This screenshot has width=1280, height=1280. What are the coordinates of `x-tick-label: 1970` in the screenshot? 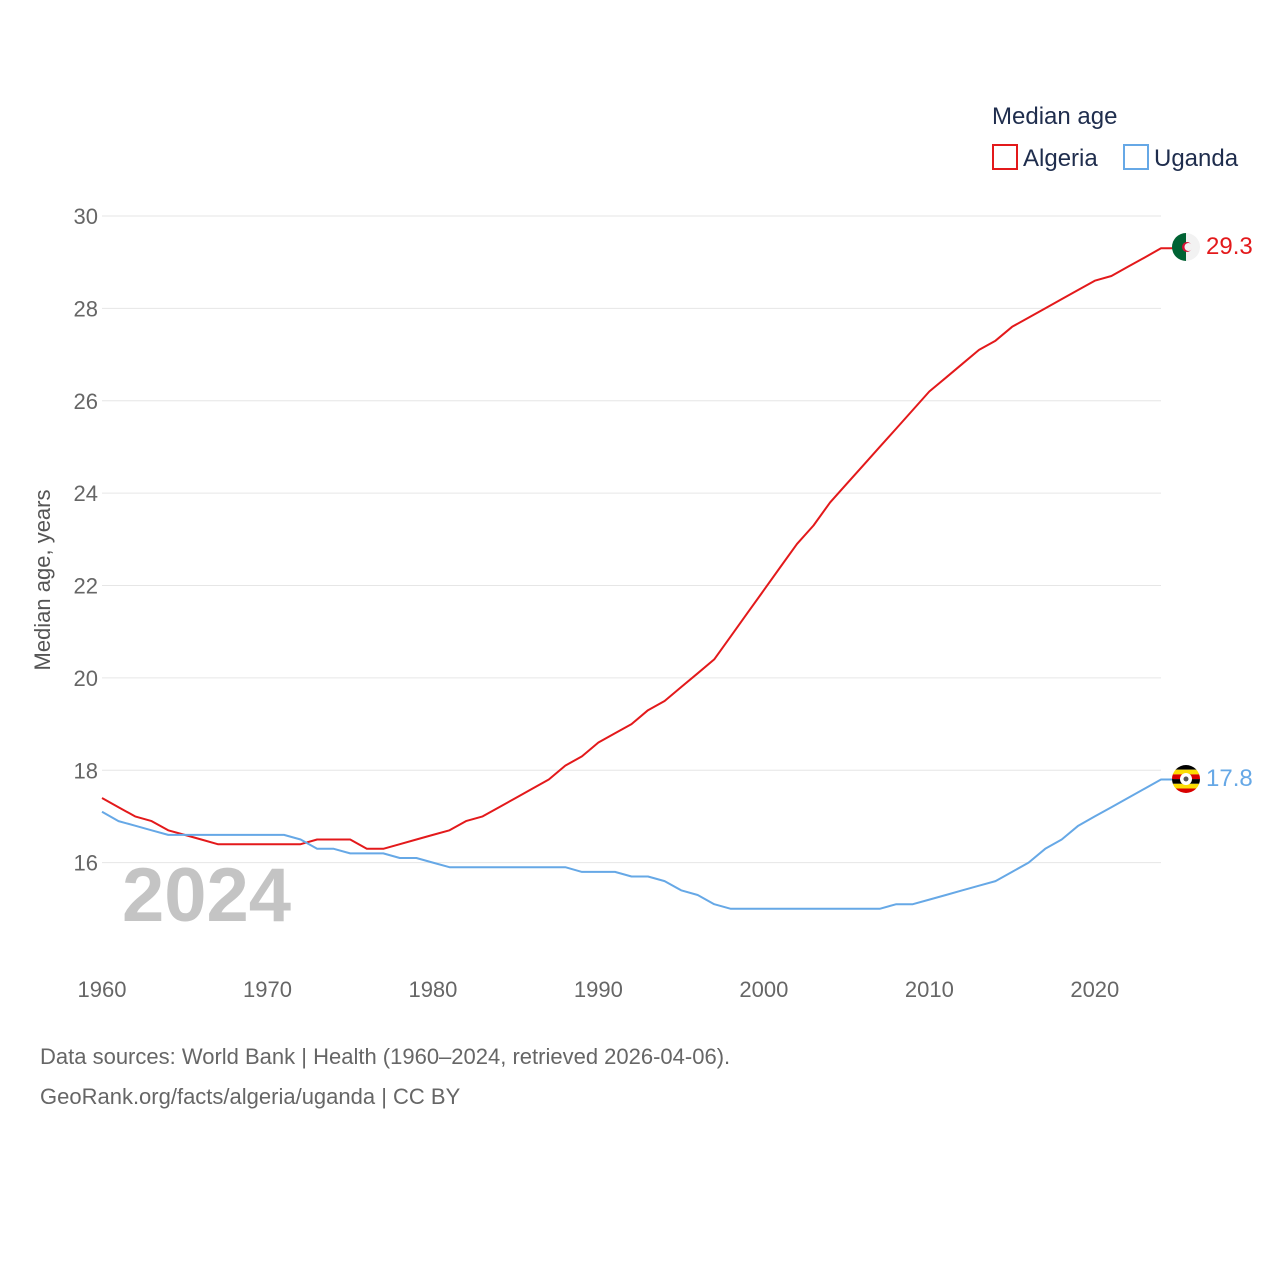 It's located at (267, 989).